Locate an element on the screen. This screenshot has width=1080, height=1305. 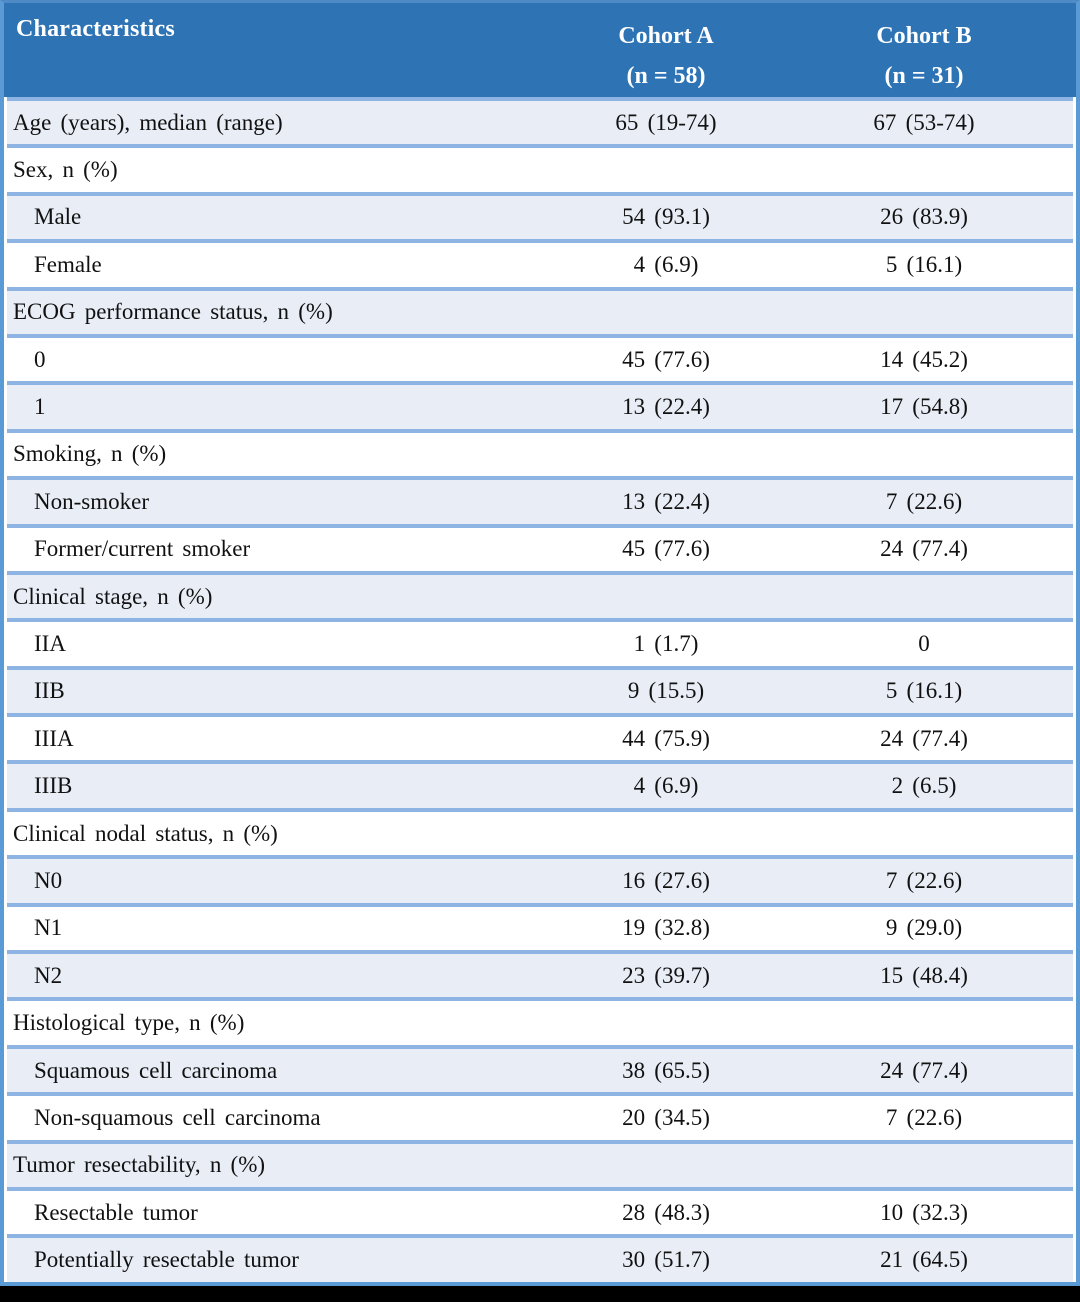
cohort-a-value: 9 (15.5) is located at coordinates (666, 691).